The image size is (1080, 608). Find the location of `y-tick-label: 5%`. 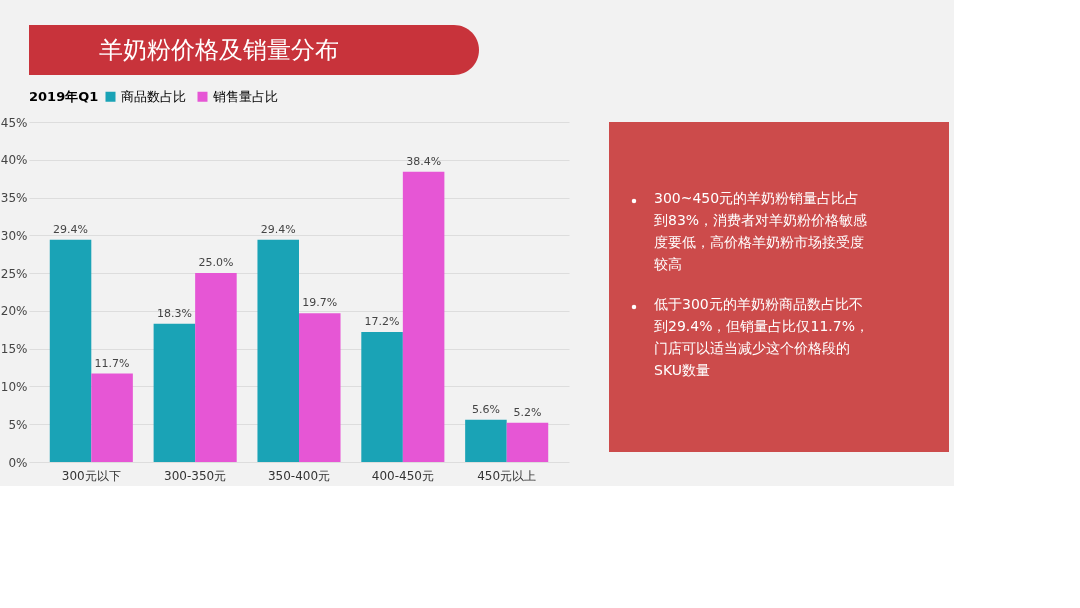

y-tick-label: 5% is located at coordinates (18, 424).